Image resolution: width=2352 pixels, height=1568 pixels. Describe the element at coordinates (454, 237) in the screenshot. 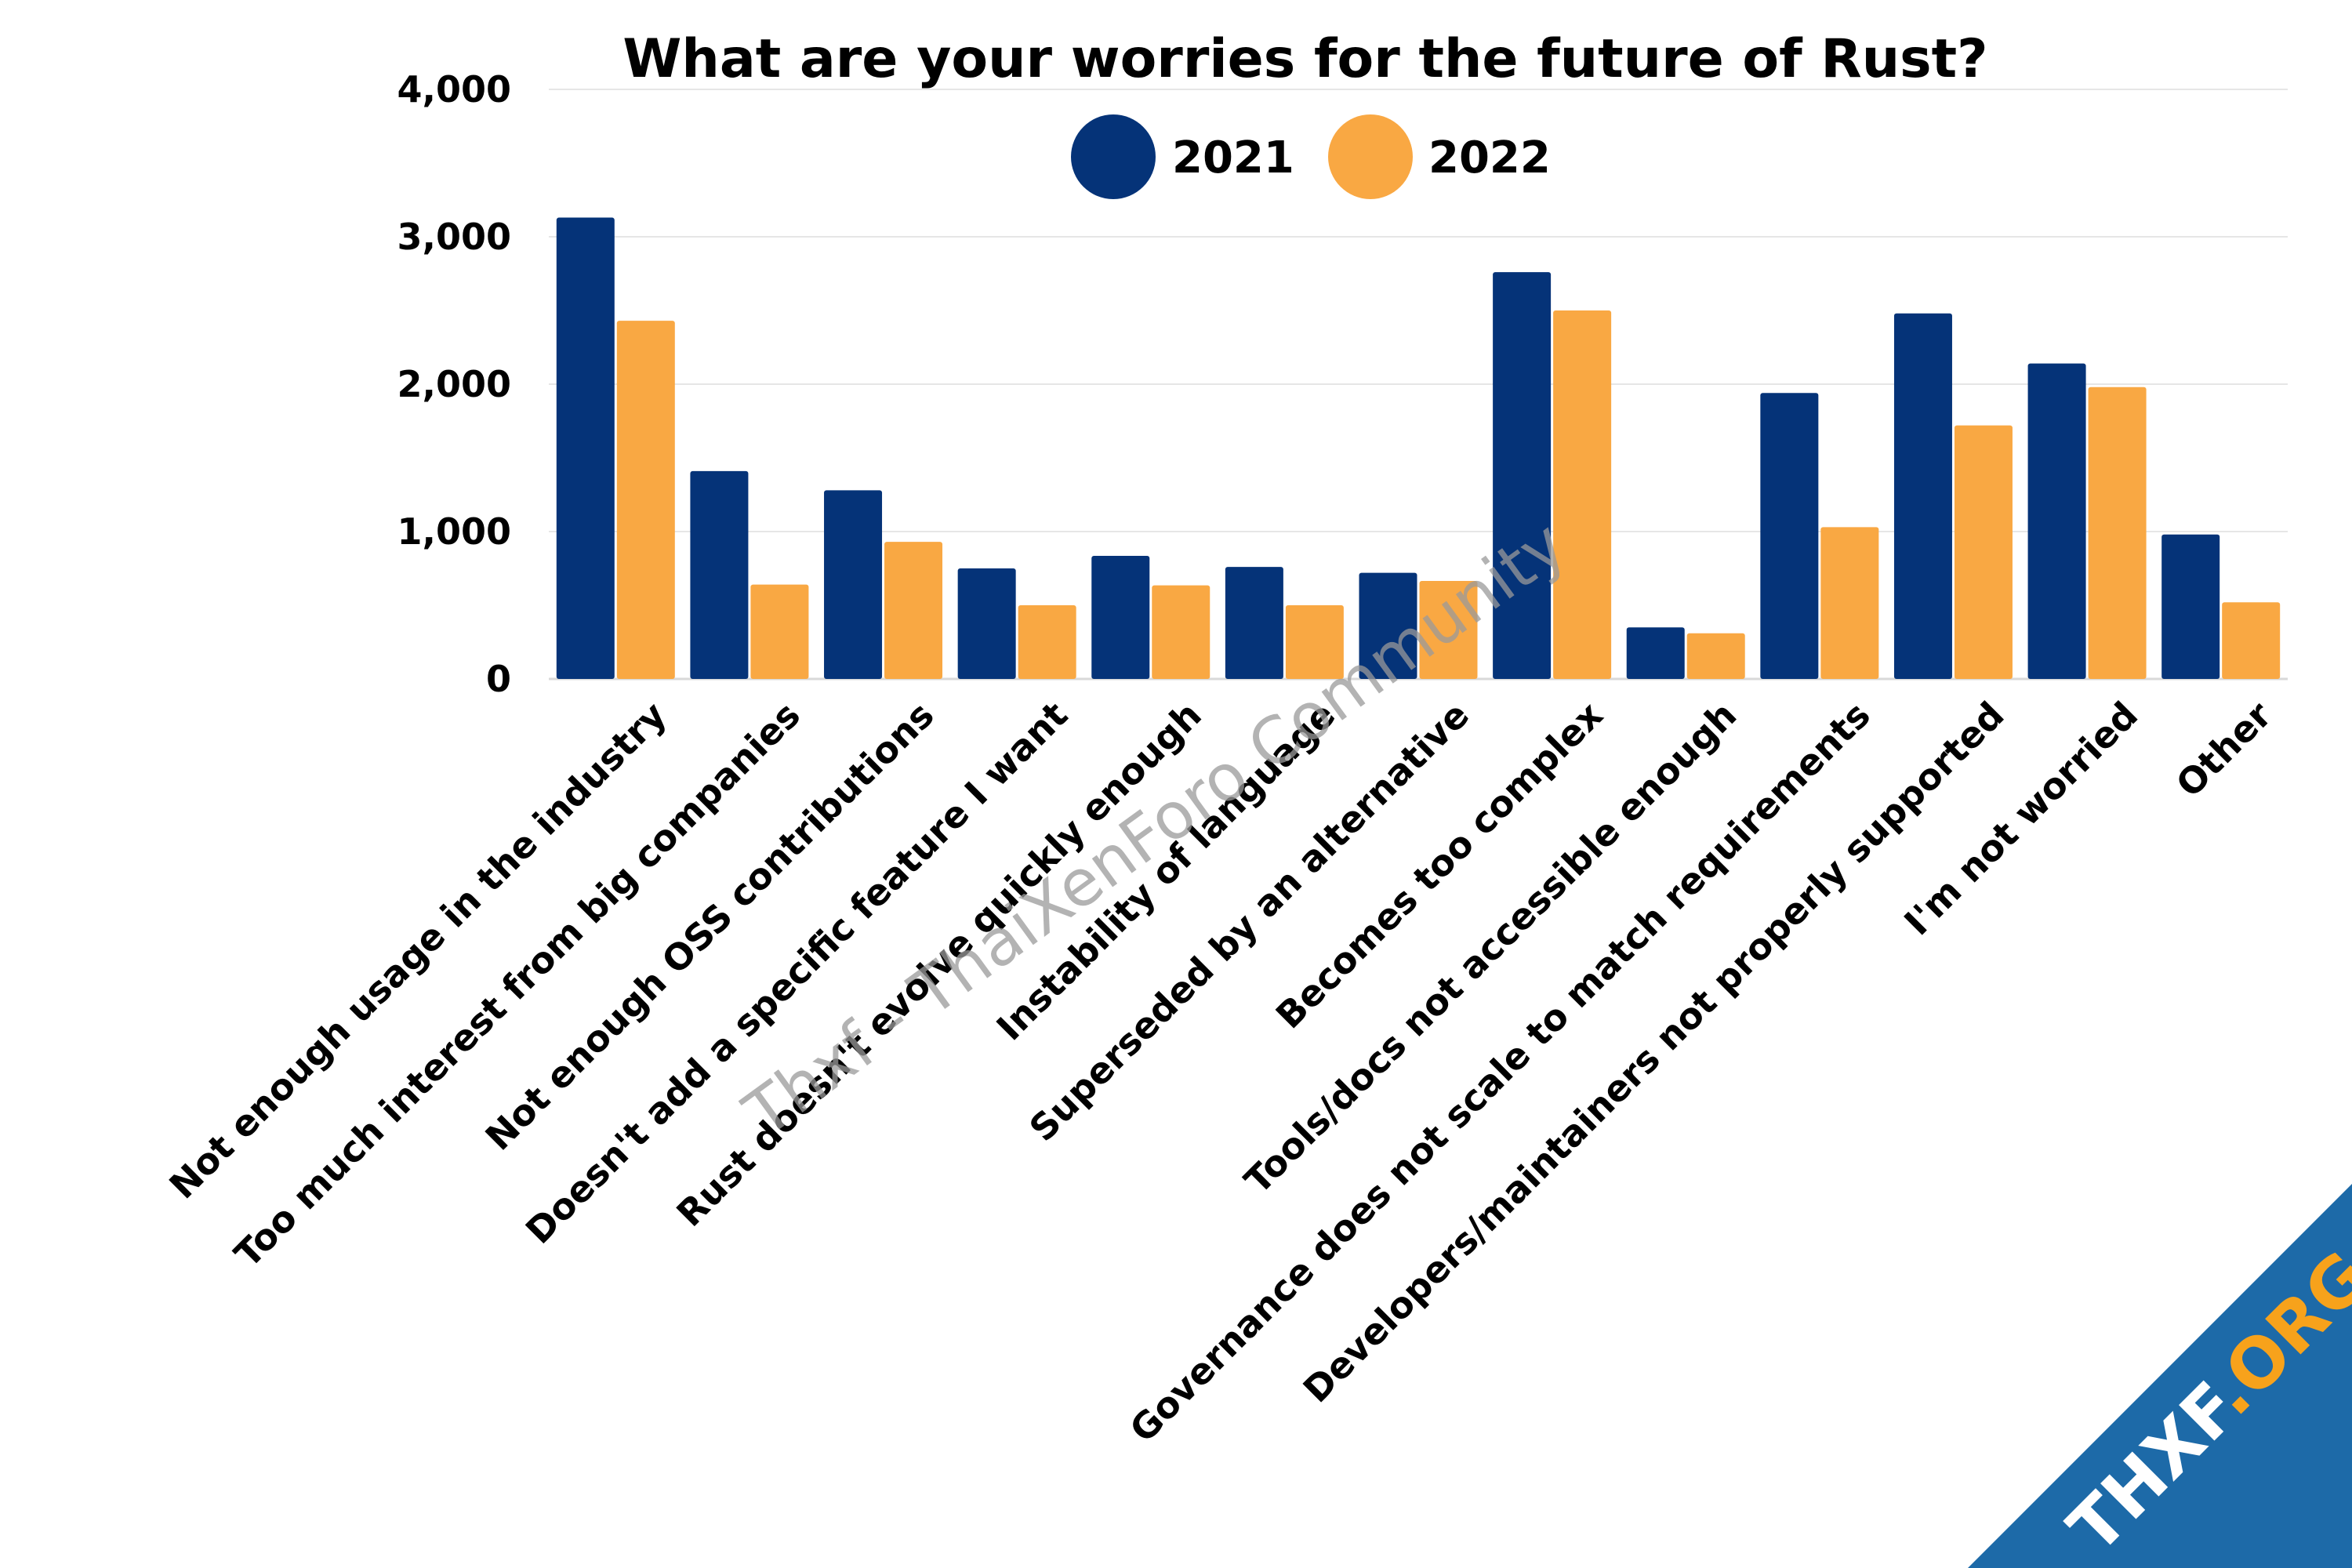

I see `y-tick-label: 3,000` at that location.